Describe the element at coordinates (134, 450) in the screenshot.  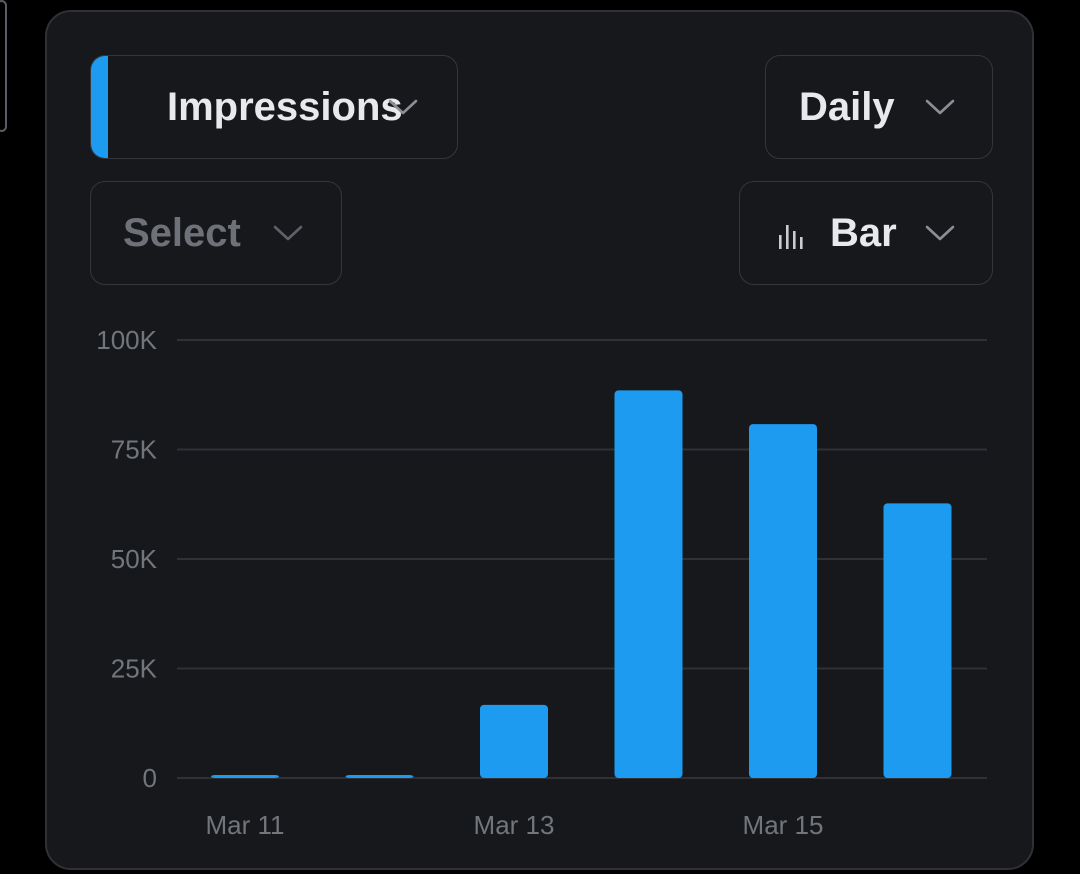
I see `y-tick-label: 75K` at that location.